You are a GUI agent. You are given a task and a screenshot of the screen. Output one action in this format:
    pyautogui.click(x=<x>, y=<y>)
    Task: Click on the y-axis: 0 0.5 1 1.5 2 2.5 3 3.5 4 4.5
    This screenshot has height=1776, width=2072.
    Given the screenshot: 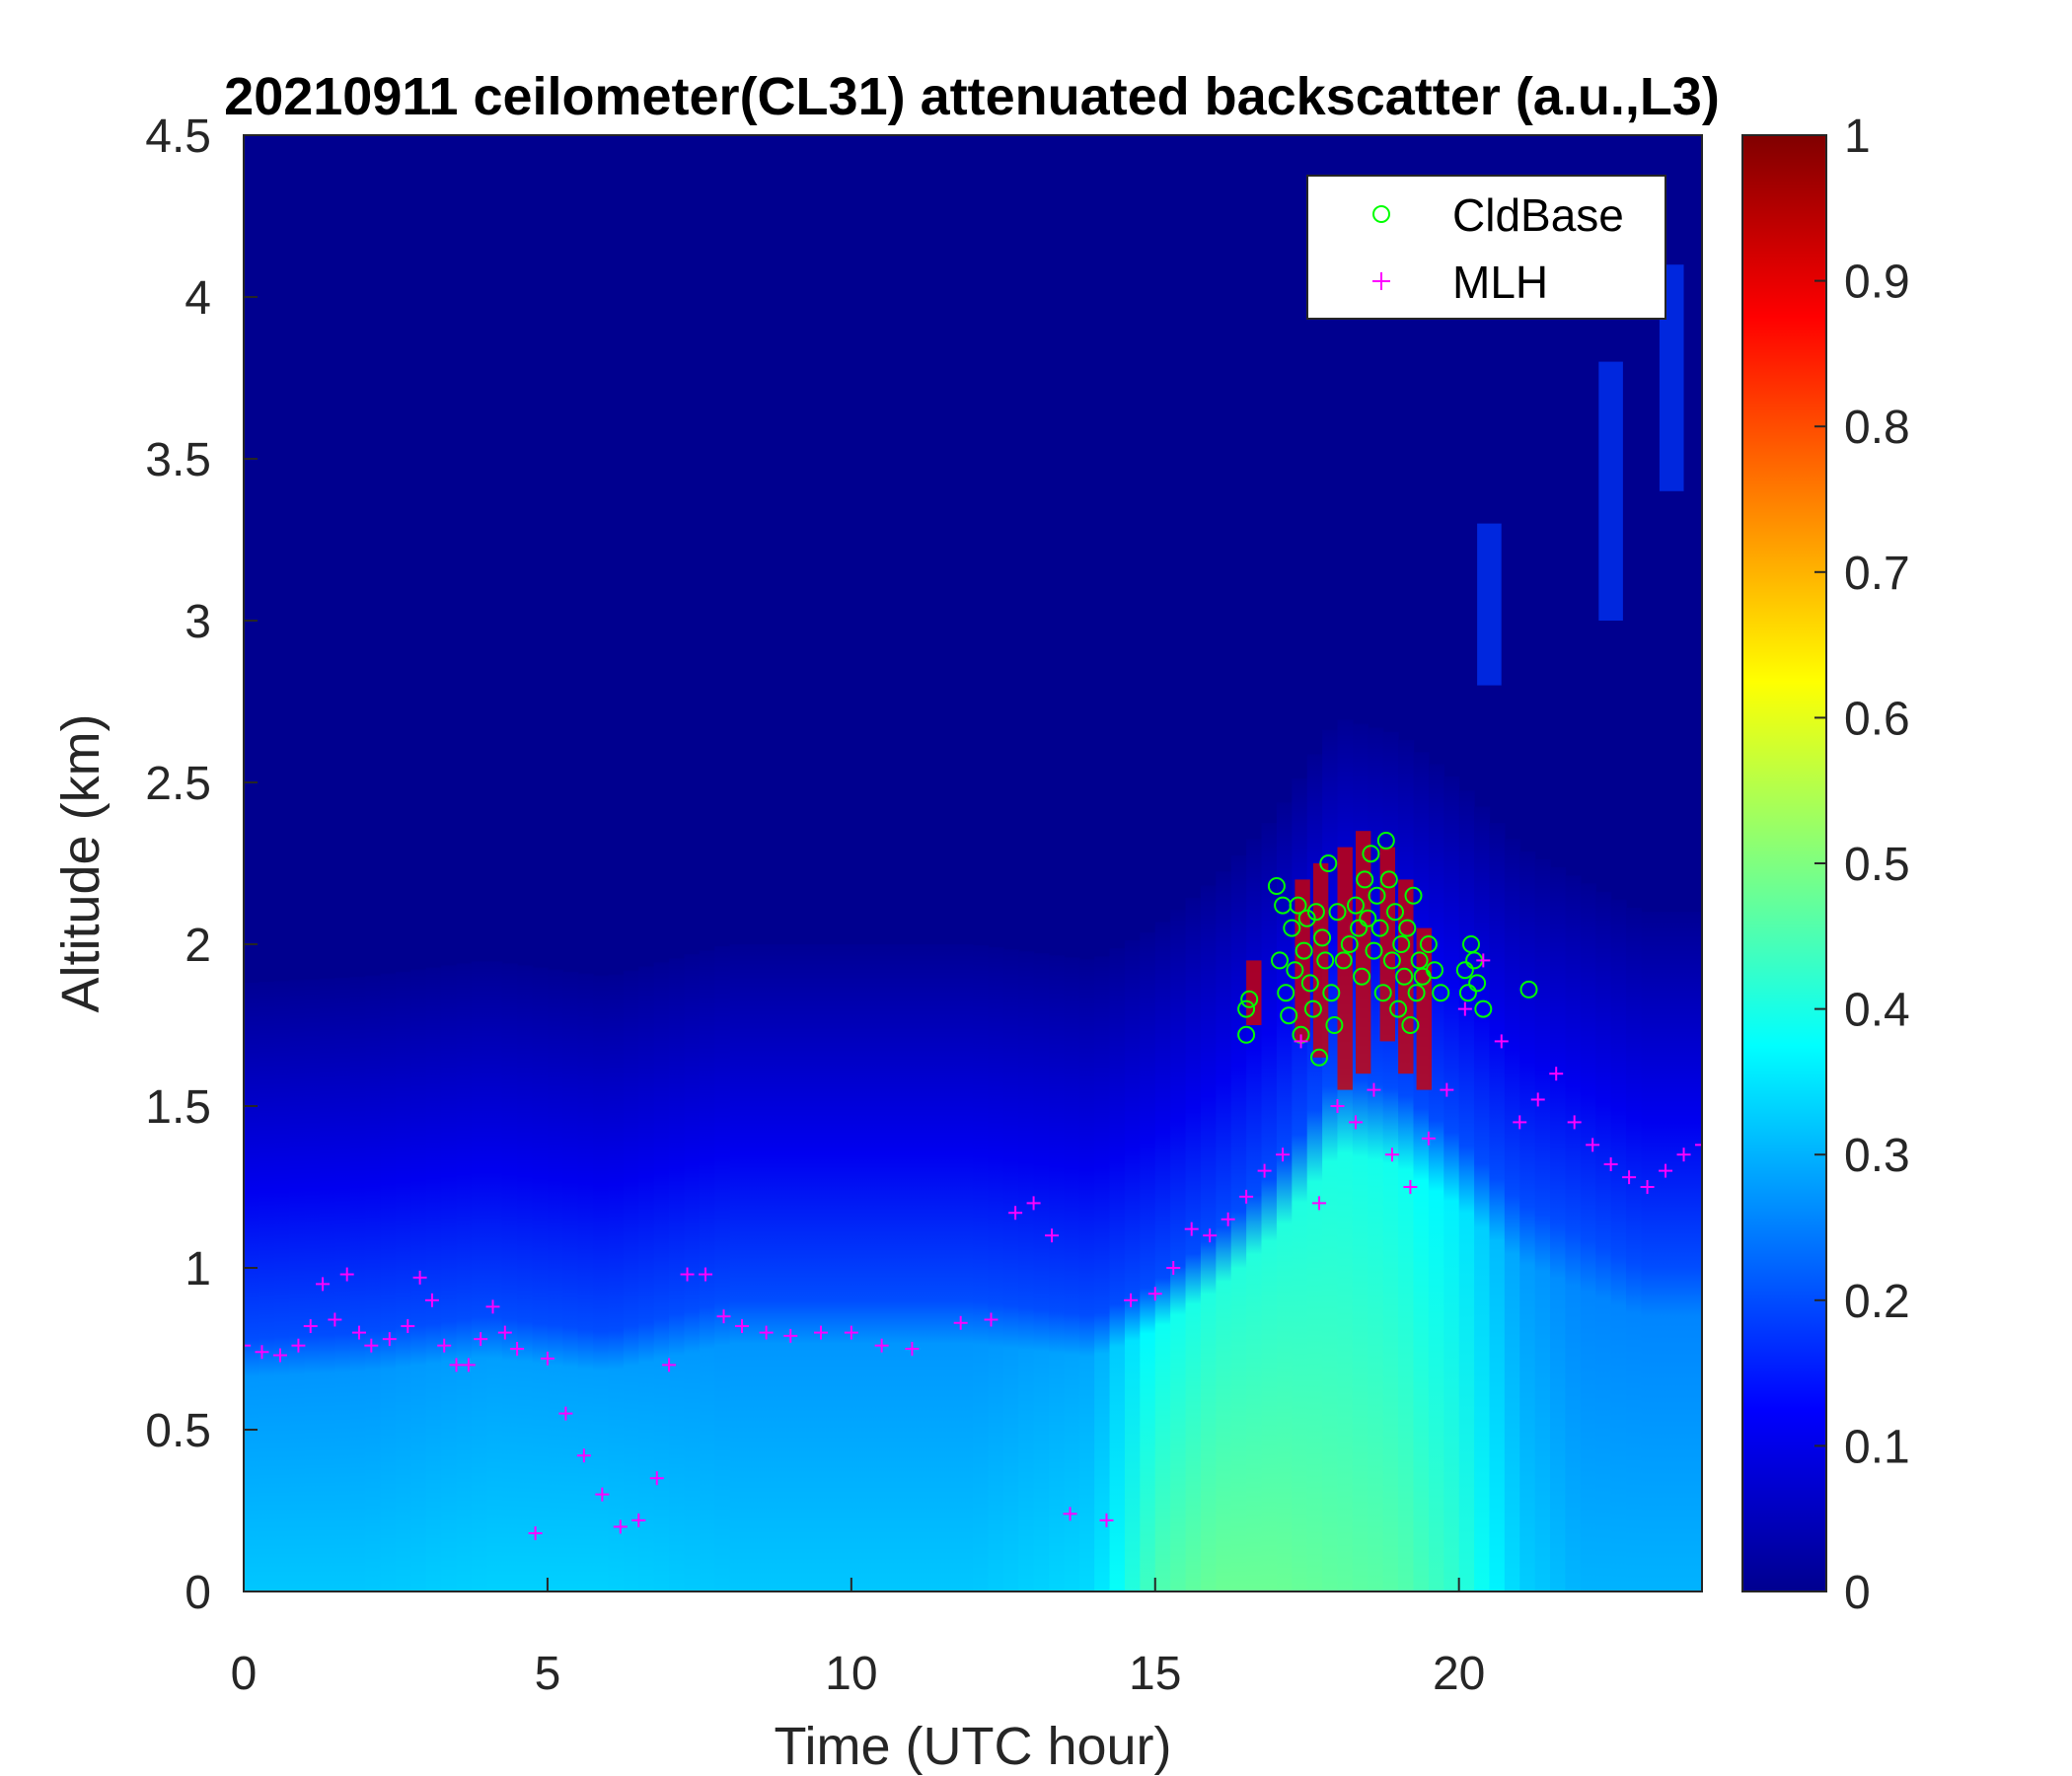 What is the action you would take?
    pyautogui.click(x=202, y=865)
    